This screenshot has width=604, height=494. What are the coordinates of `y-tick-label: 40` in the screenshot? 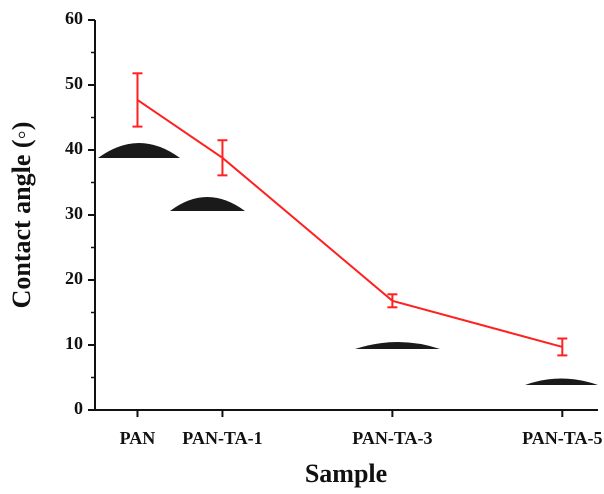 It's located at (74, 148).